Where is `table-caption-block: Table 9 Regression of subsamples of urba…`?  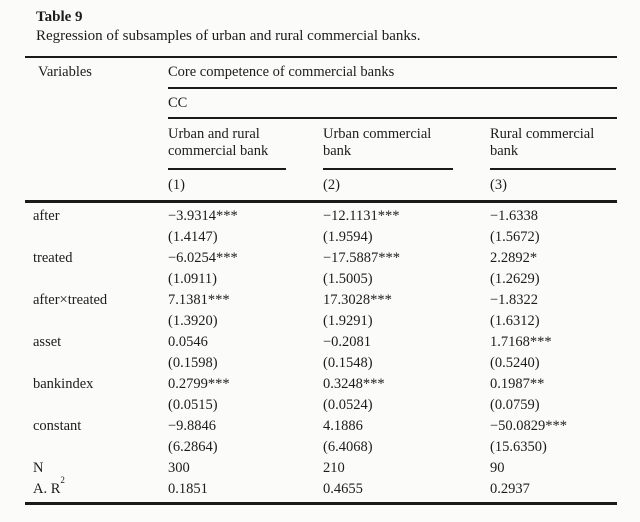
table-caption-block: Table 9 Regression of subsamples of urba… is located at coordinates (326, 27).